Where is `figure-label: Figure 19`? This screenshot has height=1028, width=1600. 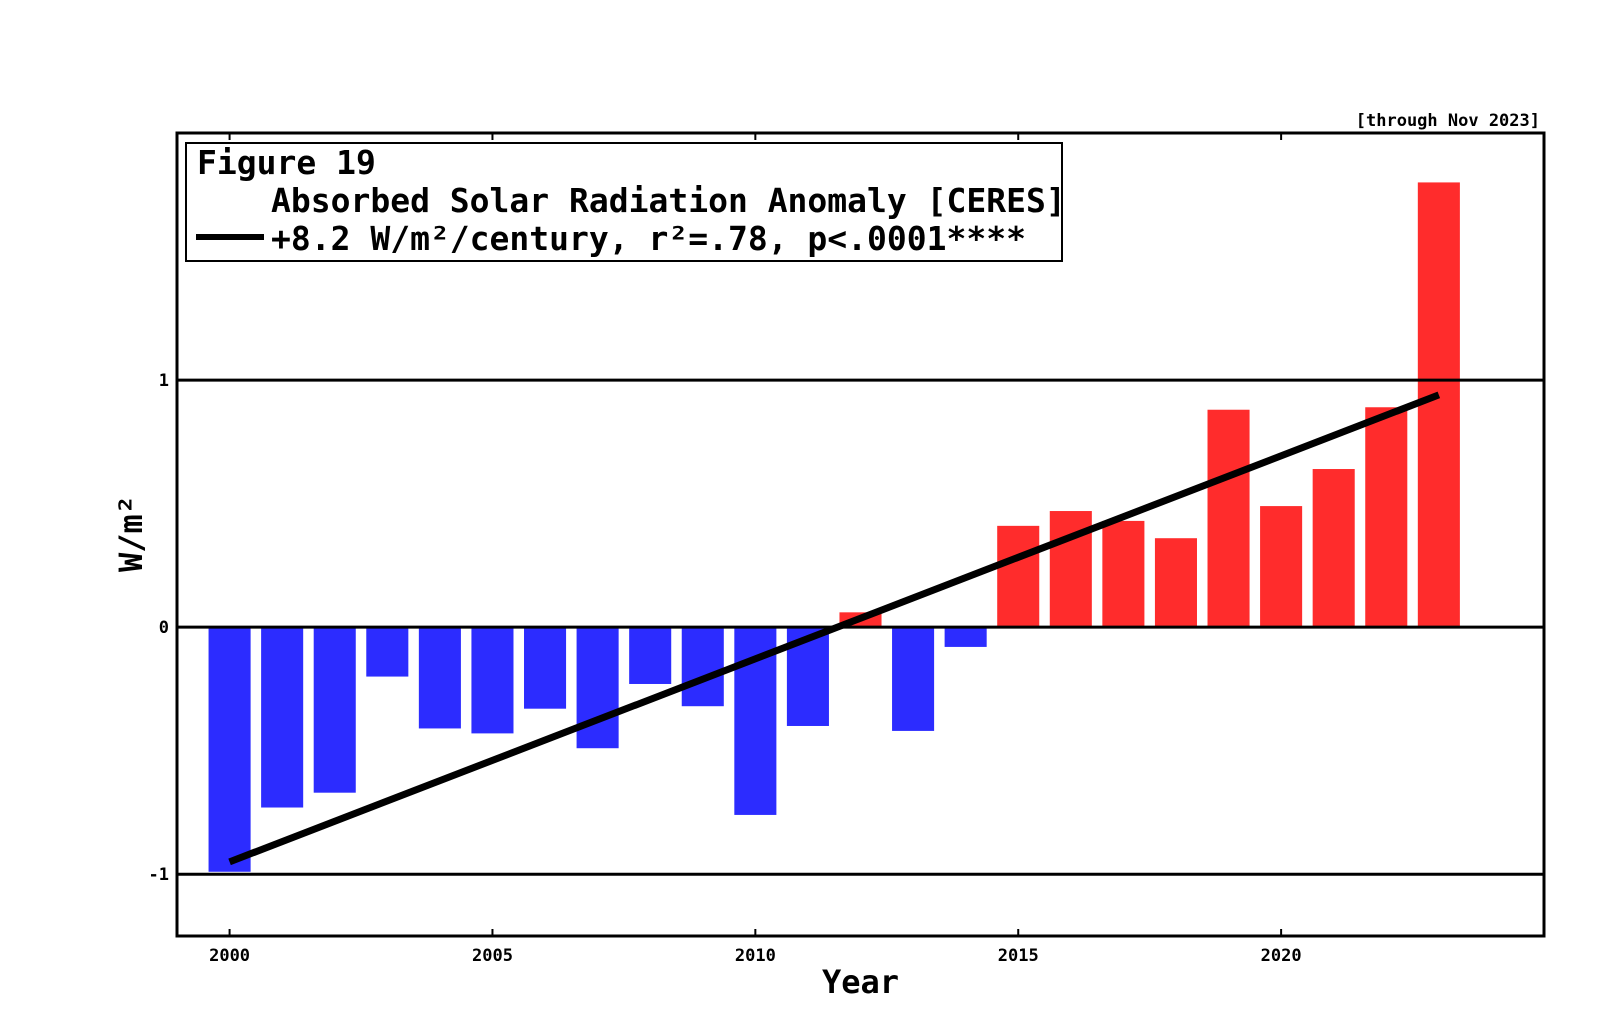 figure-label: Figure 19 is located at coordinates (286, 162).